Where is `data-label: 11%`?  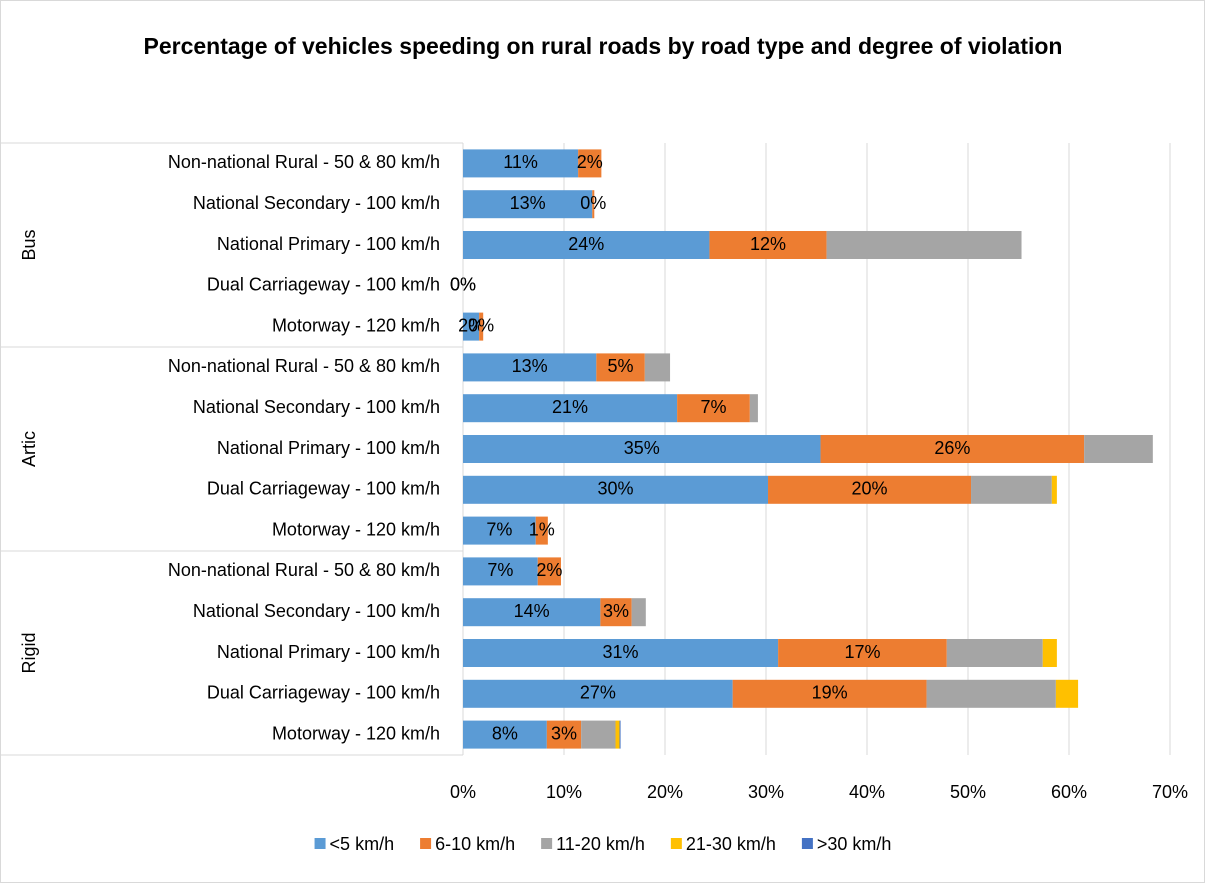
data-label: 11% is located at coordinates (520, 162).